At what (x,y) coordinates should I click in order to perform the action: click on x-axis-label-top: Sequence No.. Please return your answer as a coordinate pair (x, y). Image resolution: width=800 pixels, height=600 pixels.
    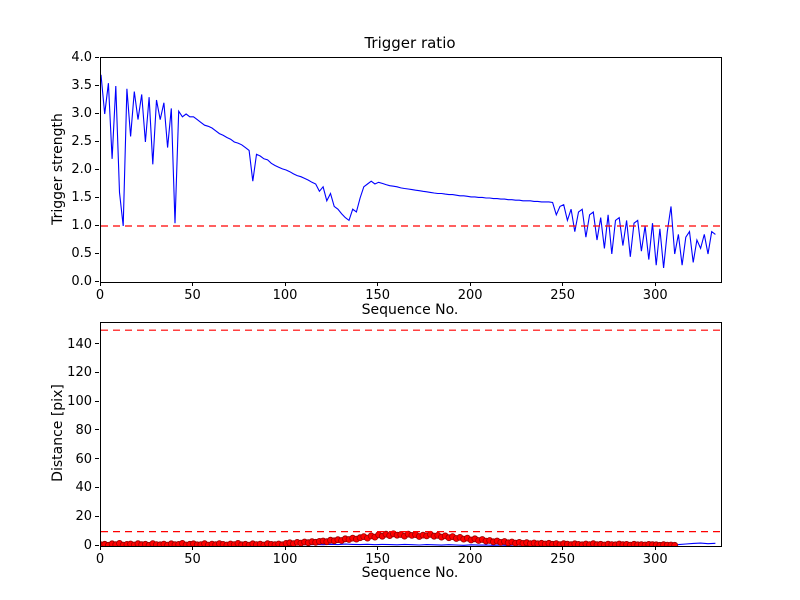
    Looking at the image, I should click on (410, 310).